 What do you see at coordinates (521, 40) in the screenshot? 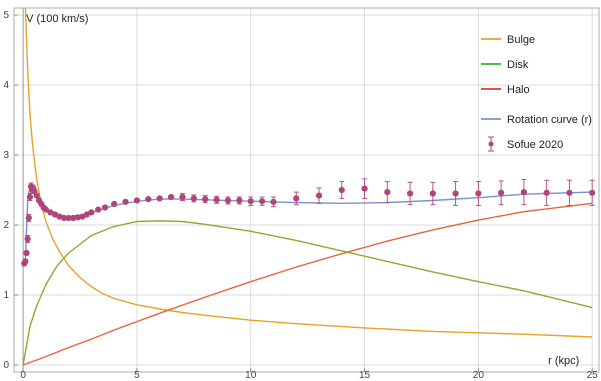
I see `legend-label: Bulge` at bounding box center [521, 40].